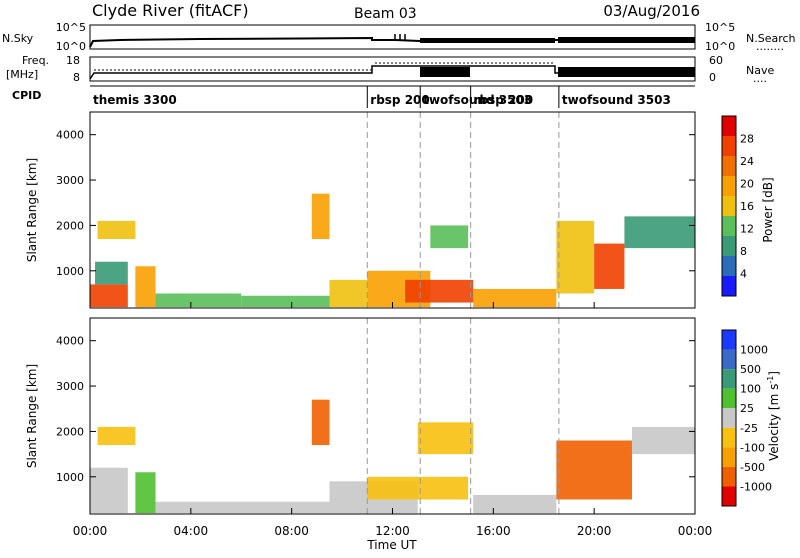 The width and height of the screenshot is (800, 558). What do you see at coordinates (170, 10) in the screenshot?
I see `station-title: Clyde River (fitACF)` at bounding box center [170, 10].